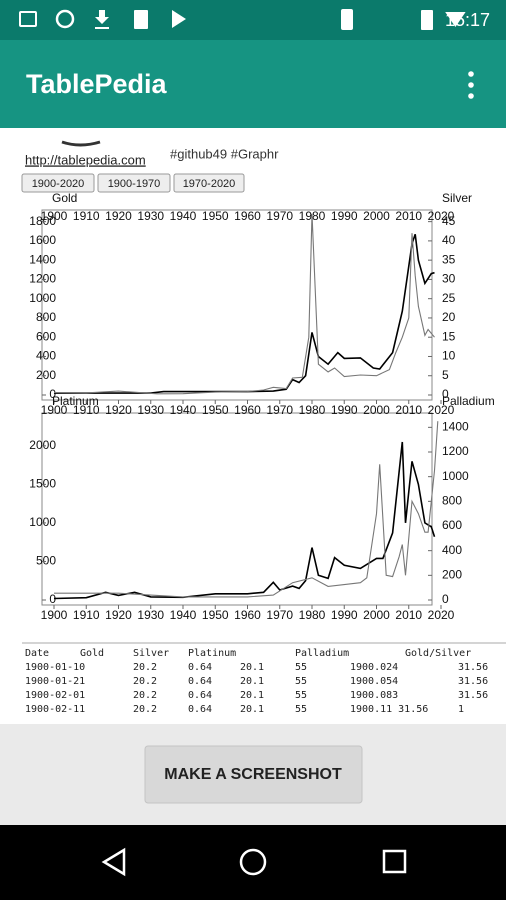 This screenshot has height=900, width=506. What do you see at coordinates (449, 336) in the screenshot?
I see `y2-tick-label: 15` at bounding box center [449, 336].